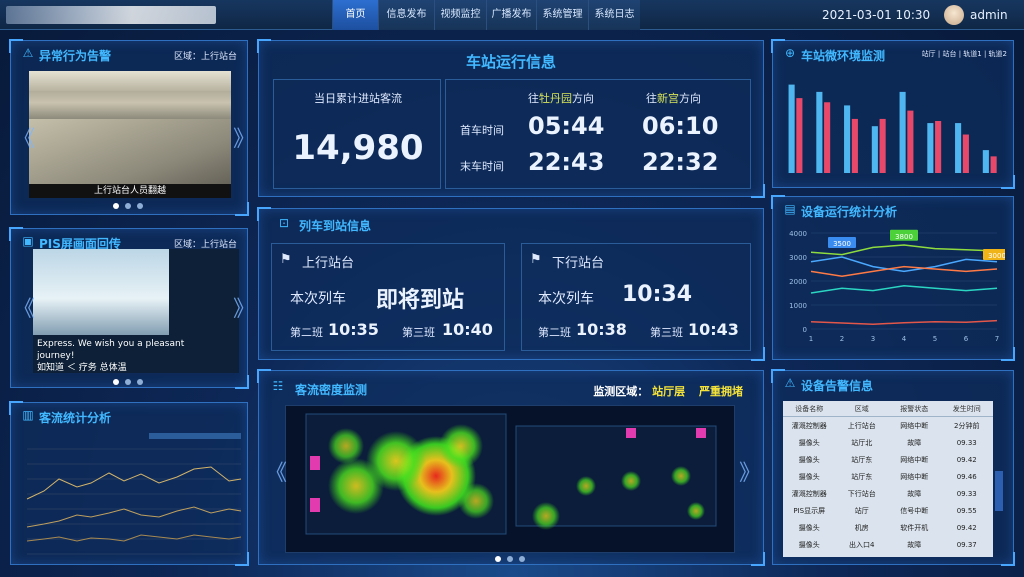 The image size is (1024, 577). I want to click on app-logo, so click(111, 15).